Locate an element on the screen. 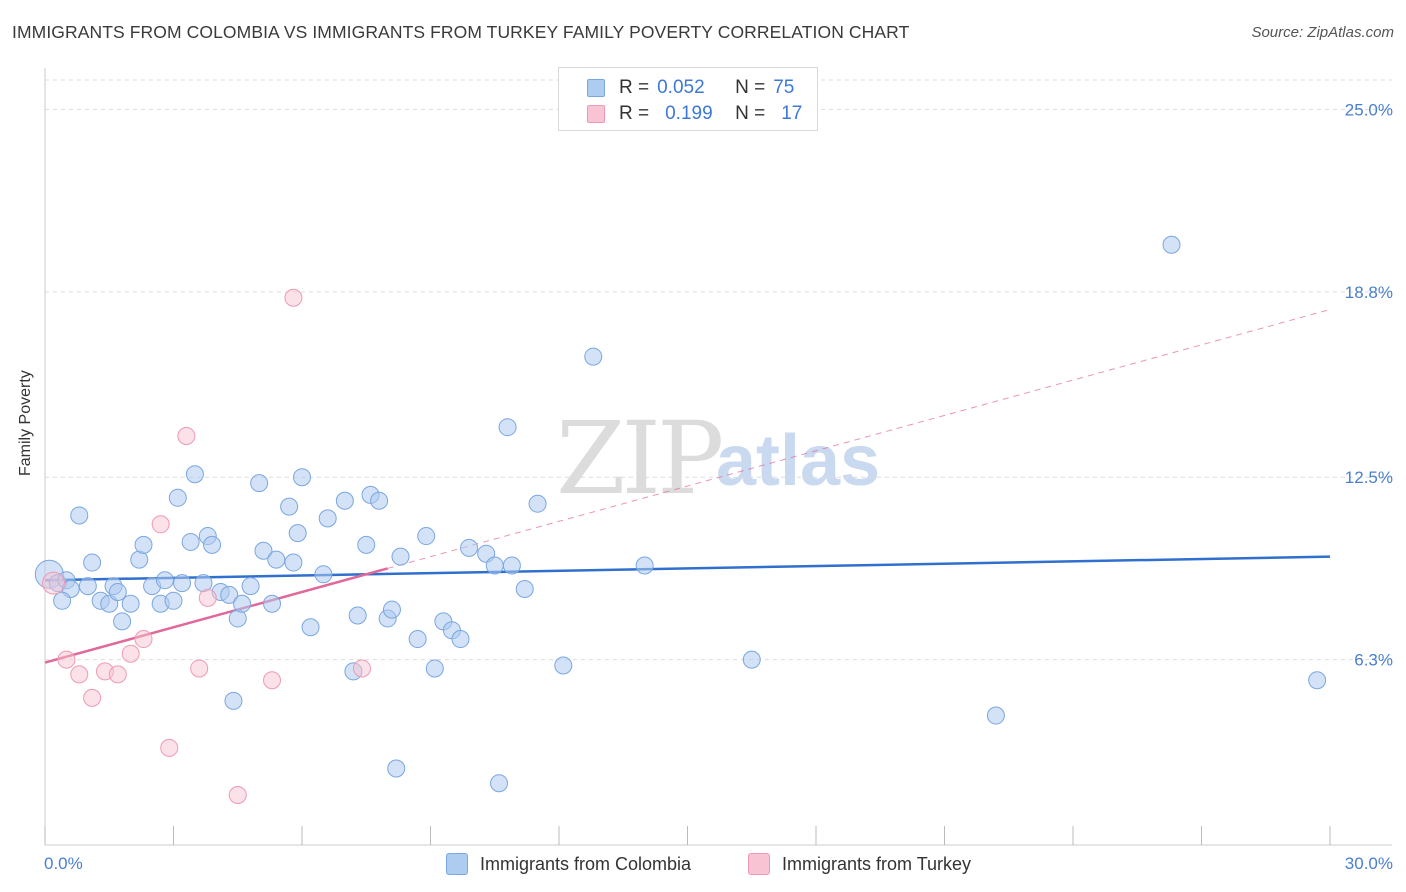 The width and height of the screenshot is (1406, 892). legend-n-value-colombia: 75 is located at coordinates (784, 87).